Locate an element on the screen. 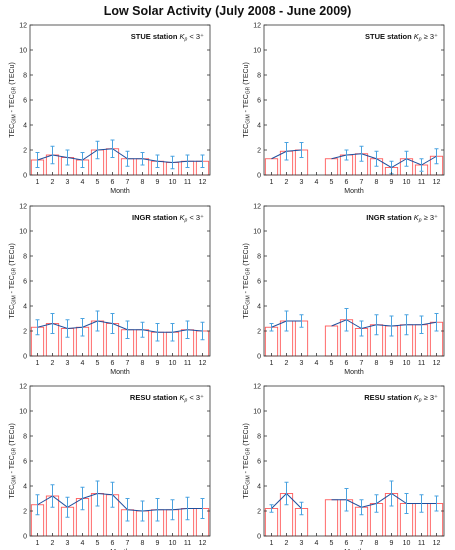 Image resolution: width=455 pixels, height=550 pixels. station-label: RESU station Kp < 3⁺ is located at coordinates (167, 398).